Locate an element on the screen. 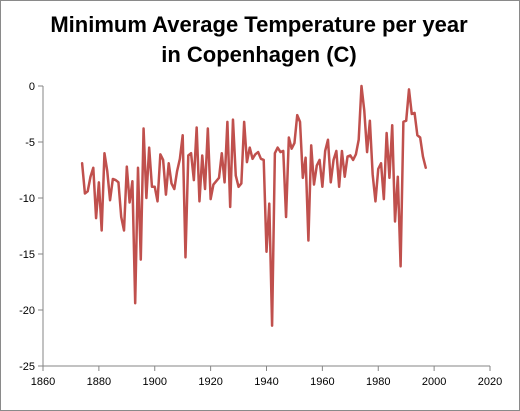 The image size is (520, 411). x-tick-label: 1860 is located at coordinates (43, 382).